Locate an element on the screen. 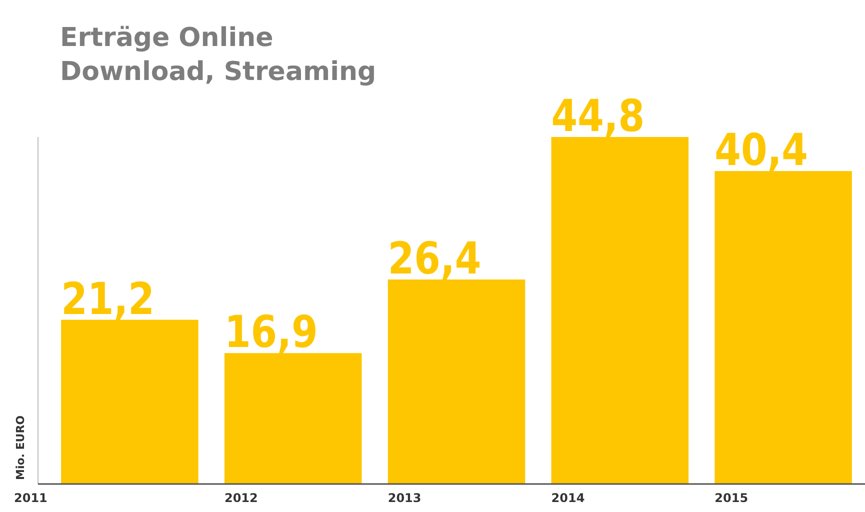 Image resolution: width=865 pixels, height=512 pixels. data-label: 44,8 is located at coordinates (605, 116).